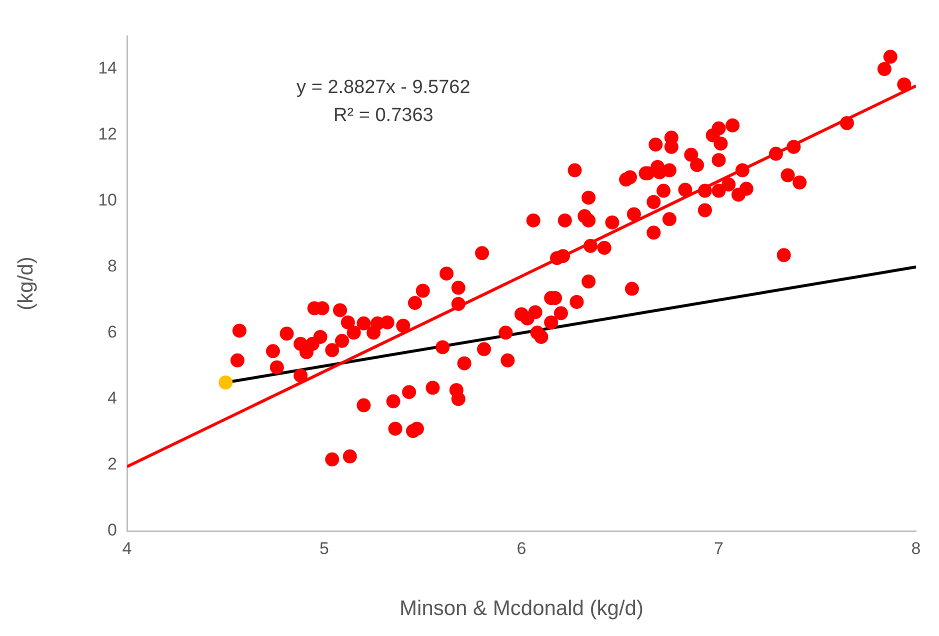 The height and width of the screenshot is (636, 939). Describe the element at coordinates (112, 332) in the screenshot. I see `y-tick-label: 6` at that location.